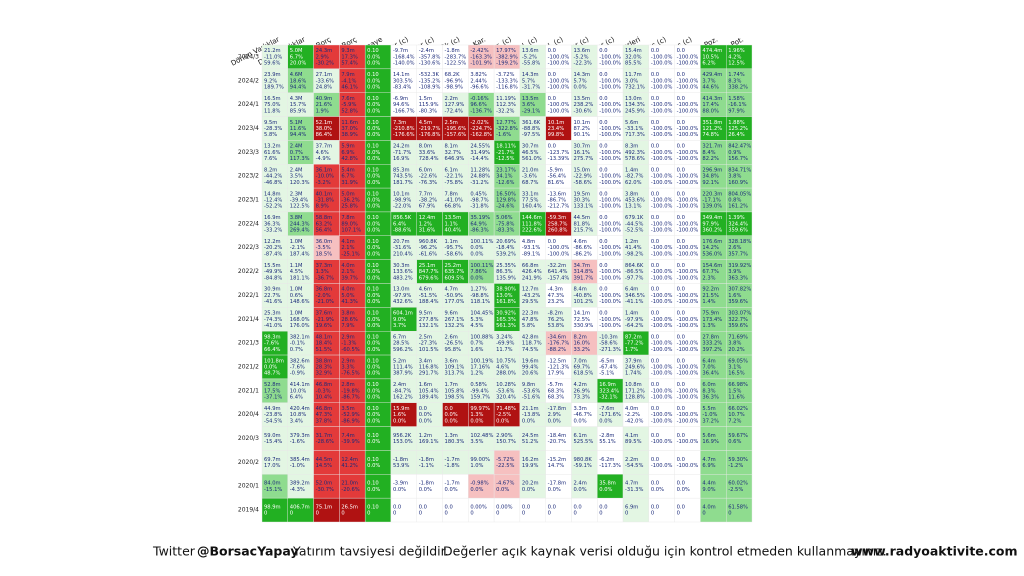 The image size is (1024, 576). Describe the element at coordinates (708, 64) in the screenshot. I see `cell-value: 6.2%` at that location.